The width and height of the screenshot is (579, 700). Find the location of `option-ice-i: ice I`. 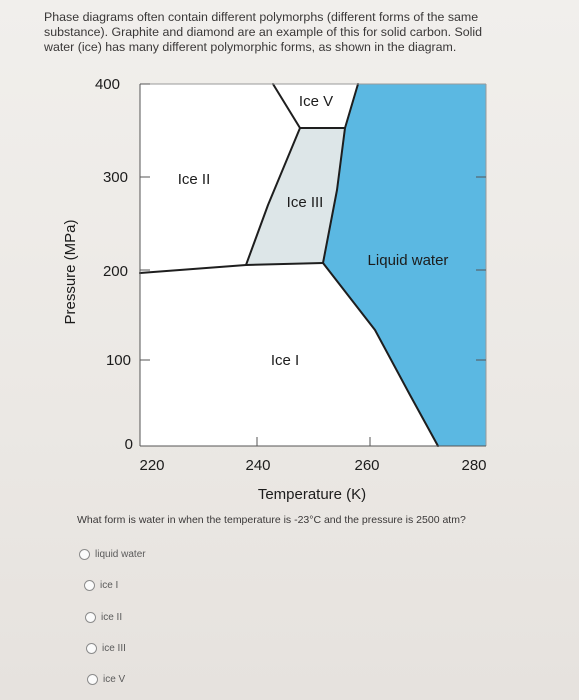

option-ice-i: ice I is located at coordinates (101, 585).